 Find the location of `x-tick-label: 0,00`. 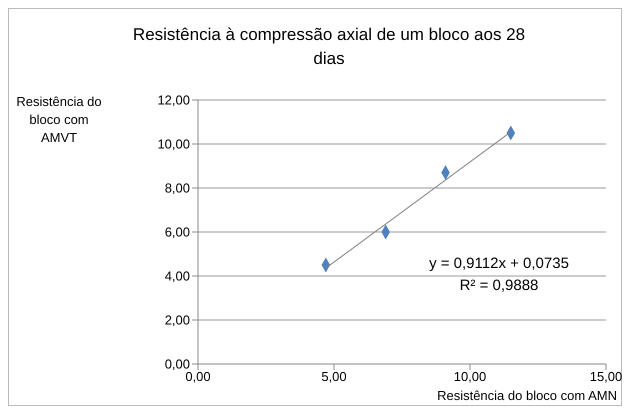

x-tick-label: 0,00 is located at coordinates (198, 376).